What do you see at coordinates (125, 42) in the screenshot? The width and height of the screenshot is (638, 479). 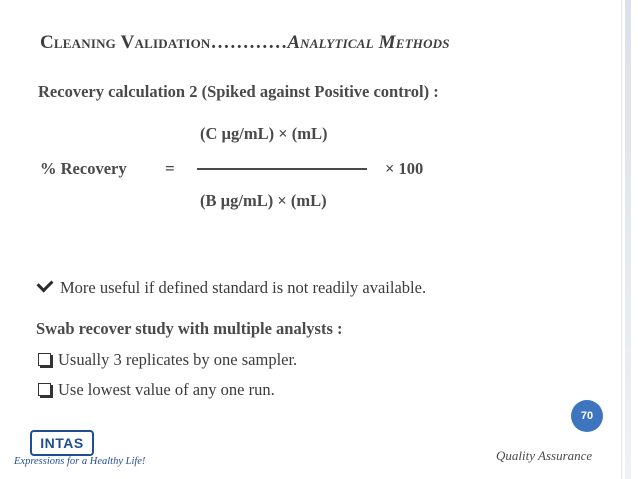 I see `title-part-1: Cleaning Validation` at bounding box center [125, 42].